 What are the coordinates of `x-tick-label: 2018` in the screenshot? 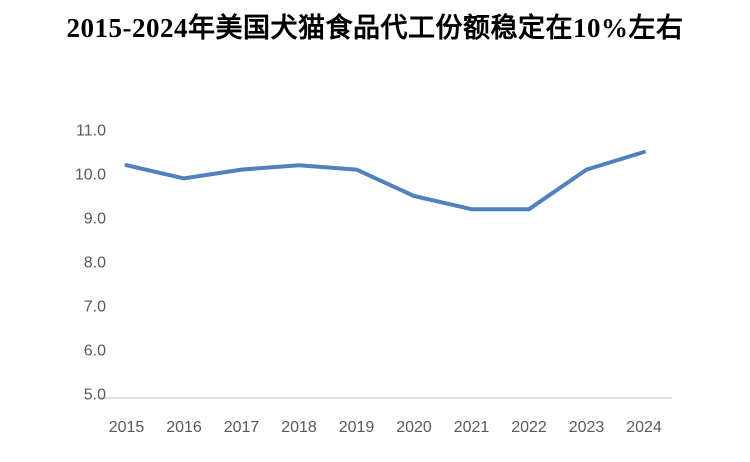 It's located at (299, 427).